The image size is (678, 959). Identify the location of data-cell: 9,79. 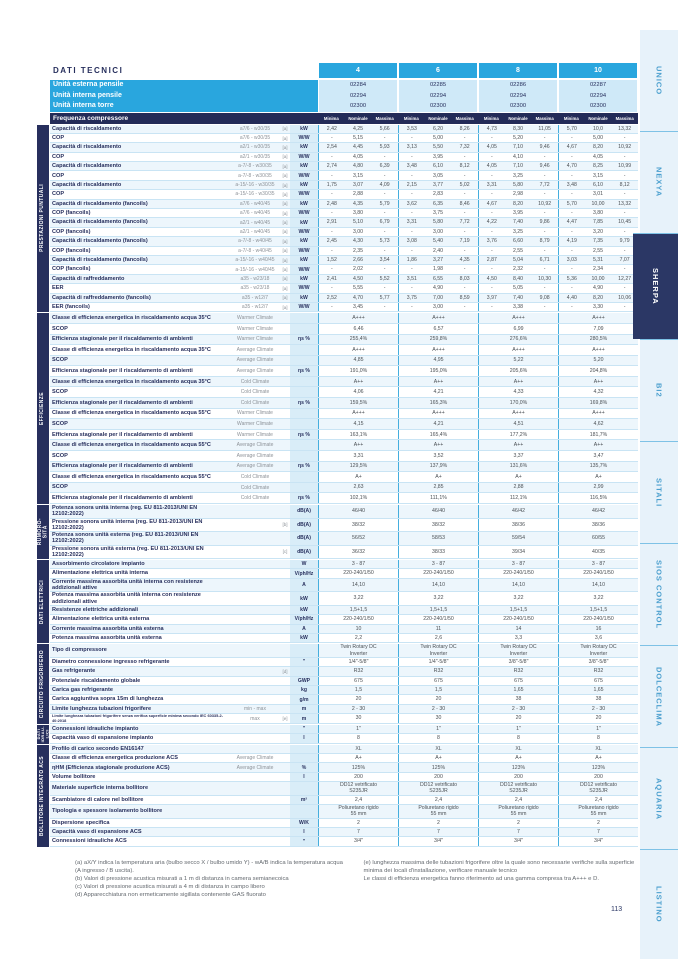
(624, 241).